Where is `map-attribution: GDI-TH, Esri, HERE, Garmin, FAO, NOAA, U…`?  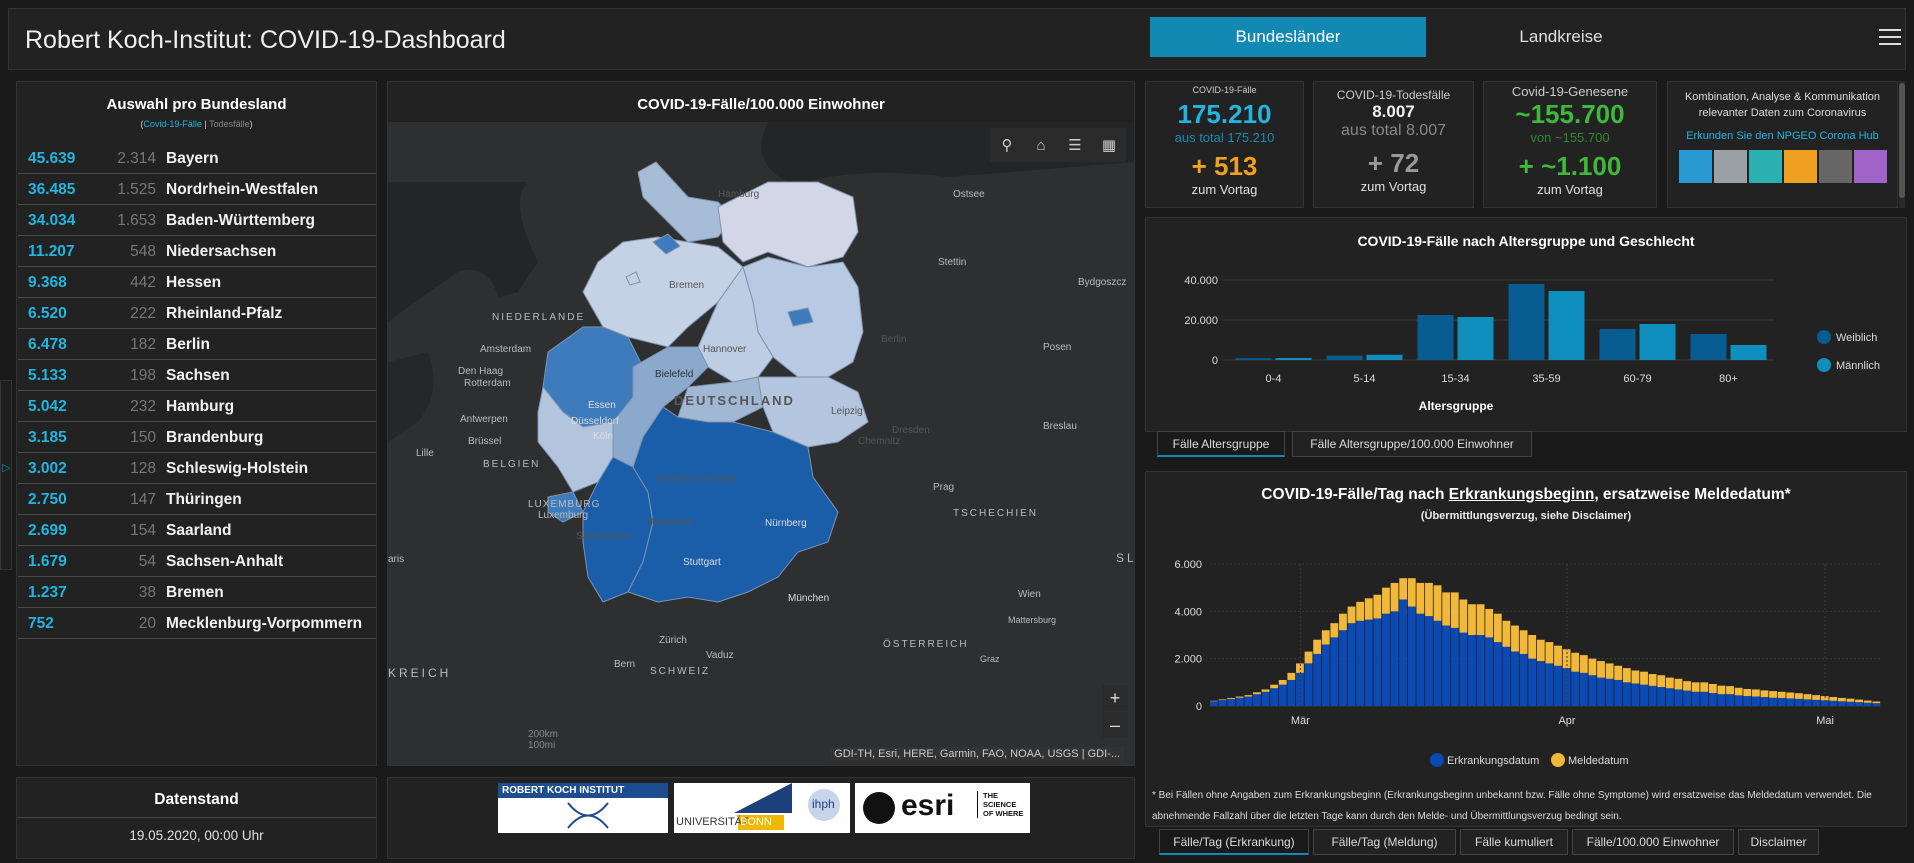
map-attribution: GDI-TH, Esri, HERE, Garmin, FAO, NOAA, U… is located at coordinates (977, 754).